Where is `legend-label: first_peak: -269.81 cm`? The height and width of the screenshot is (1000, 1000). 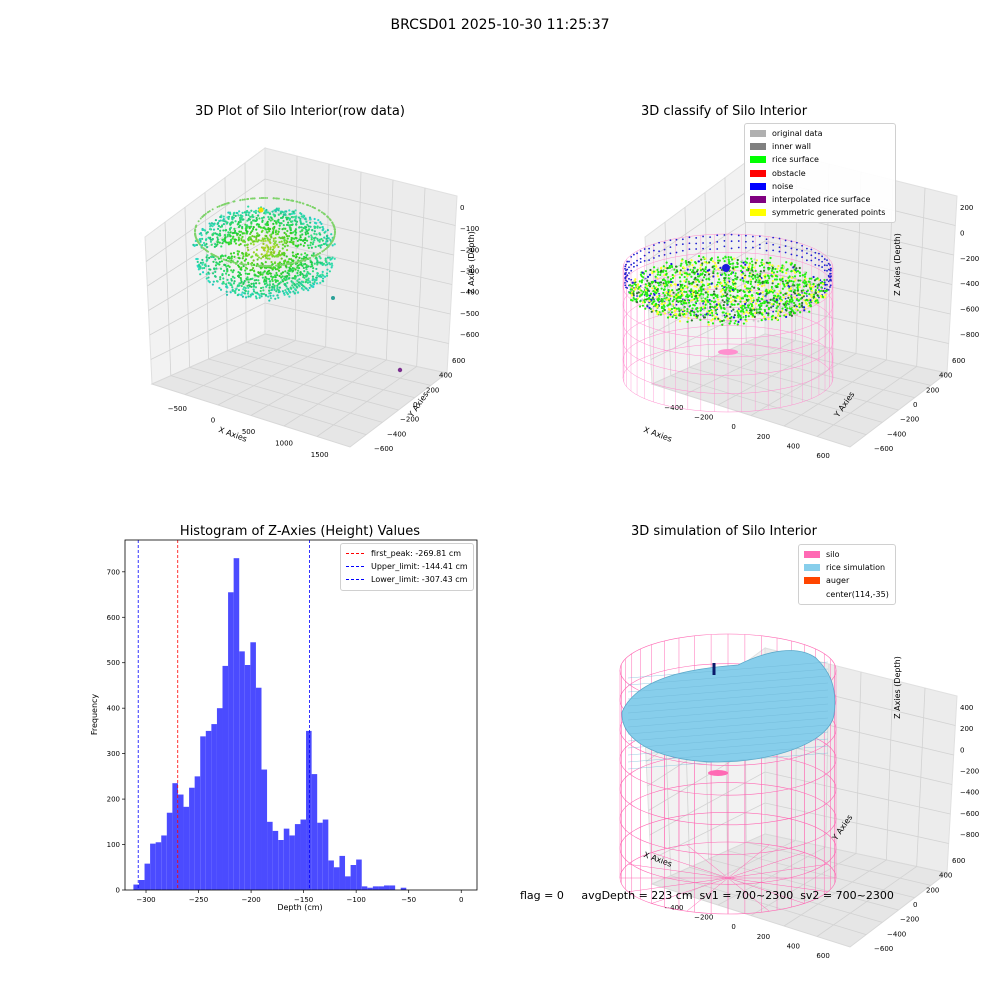 legend-label: first_peak: -269.81 cm is located at coordinates (416, 554).